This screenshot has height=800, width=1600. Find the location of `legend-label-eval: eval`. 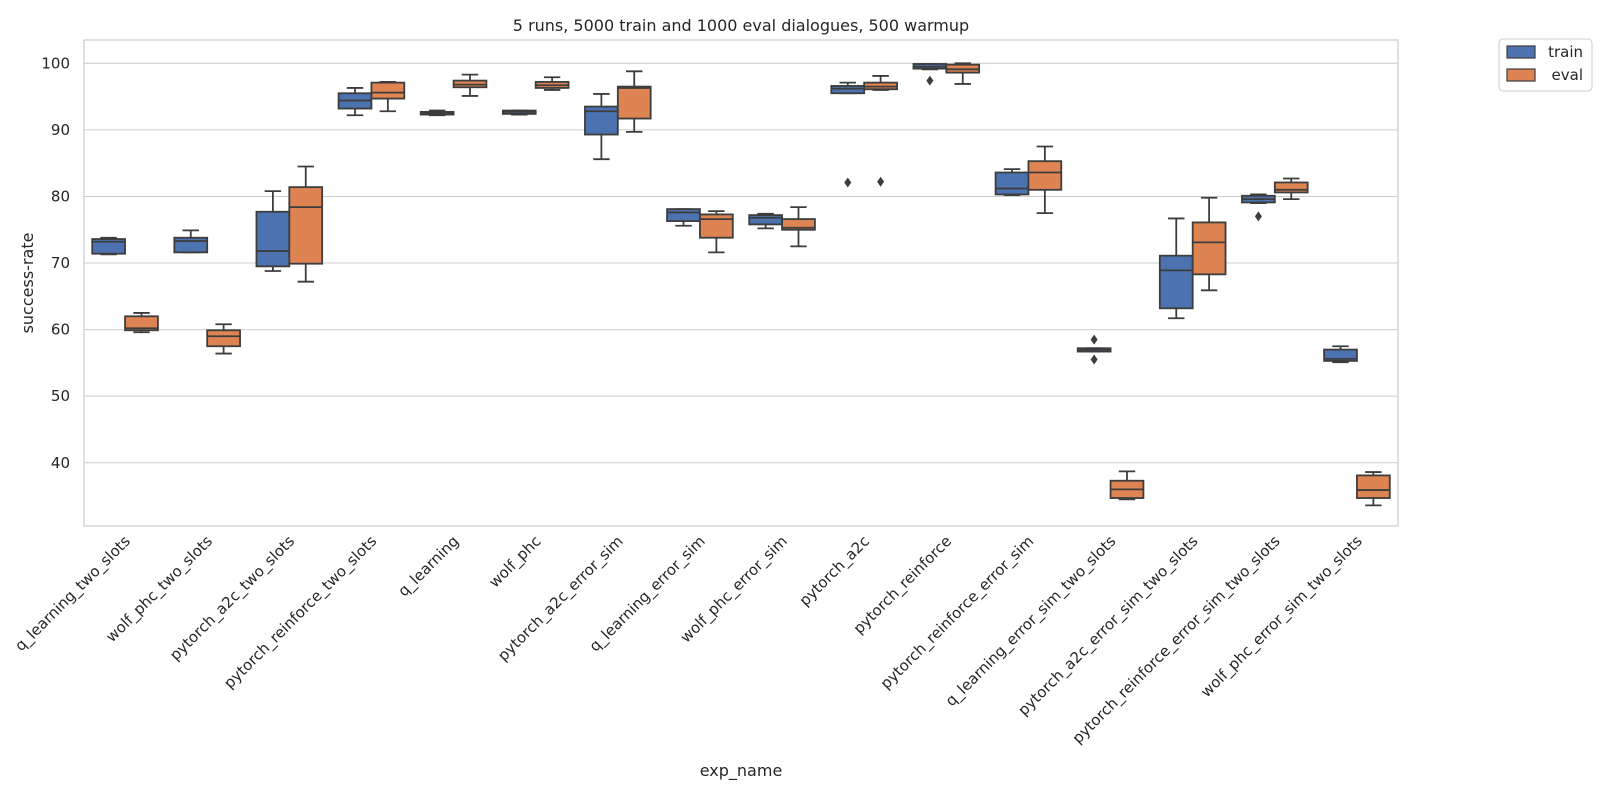

legend-label-eval: eval is located at coordinates (1567, 75).